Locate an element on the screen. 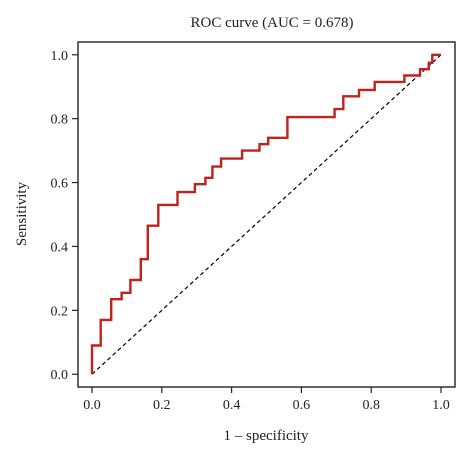 This screenshot has height=460, width=474. y-tick-label: 0.6 is located at coordinates (60, 184).